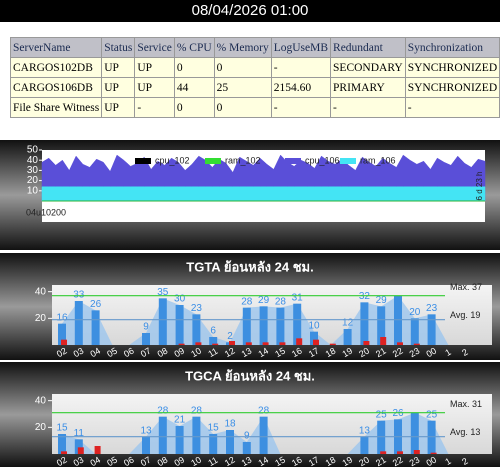  What do you see at coordinates (163, 292) in the screenshot?
I see `value-label: 35` at bounding box center [163, 292].